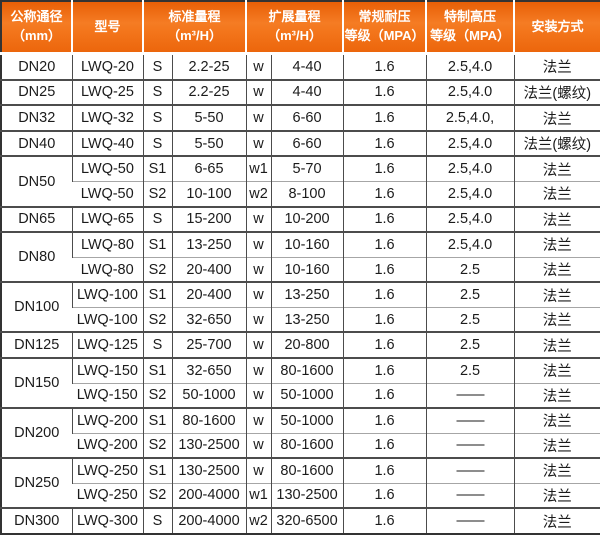 The height and width of the screenshot is (535, 600). I want to click on std-range-cell: 130-2500, so click(209, 445).